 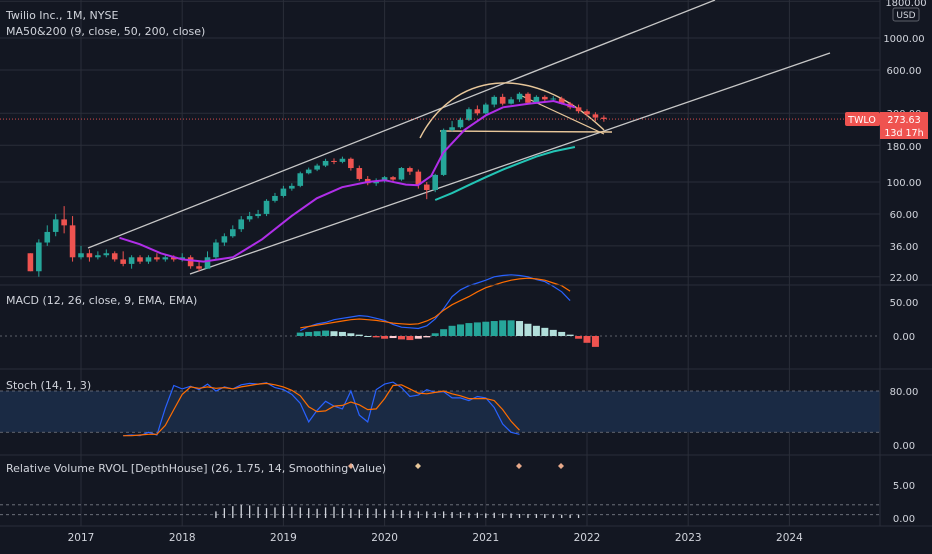 I want to click on y-tick-label: 0.00, so click(x=904, y=446).